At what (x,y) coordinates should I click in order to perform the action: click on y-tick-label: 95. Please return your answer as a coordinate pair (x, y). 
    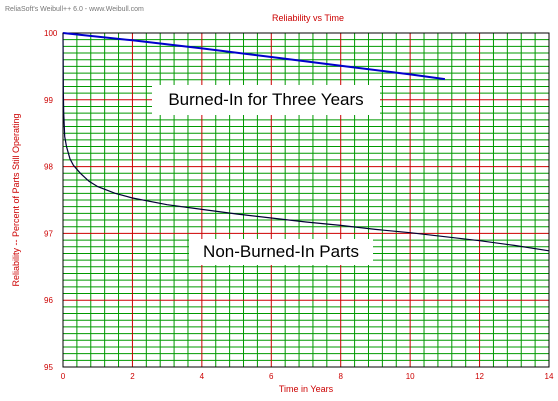
    Looking at the image, I should click on (48, 367).